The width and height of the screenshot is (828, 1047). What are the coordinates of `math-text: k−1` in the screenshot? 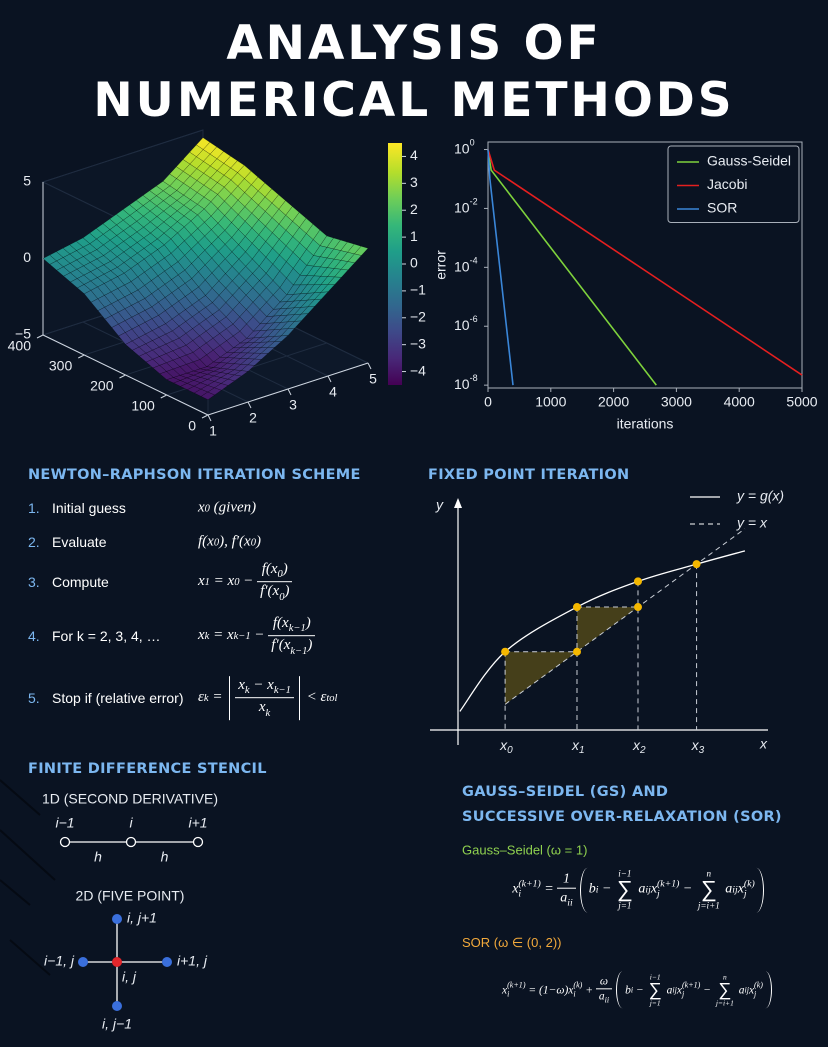 It's located at (242, 636).